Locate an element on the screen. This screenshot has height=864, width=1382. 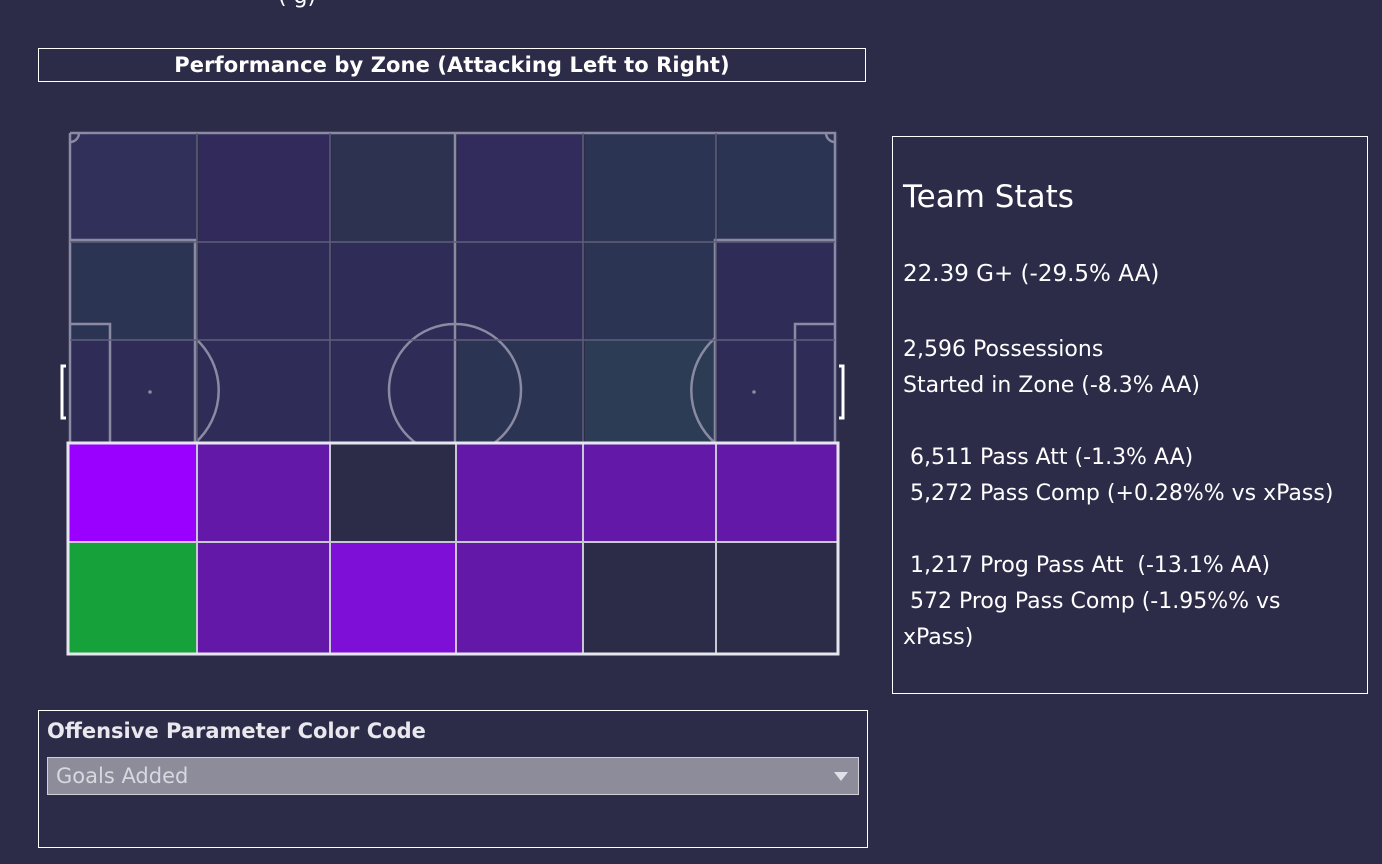
zone-cell-r2-c4 is located at coordinates (519, 598).